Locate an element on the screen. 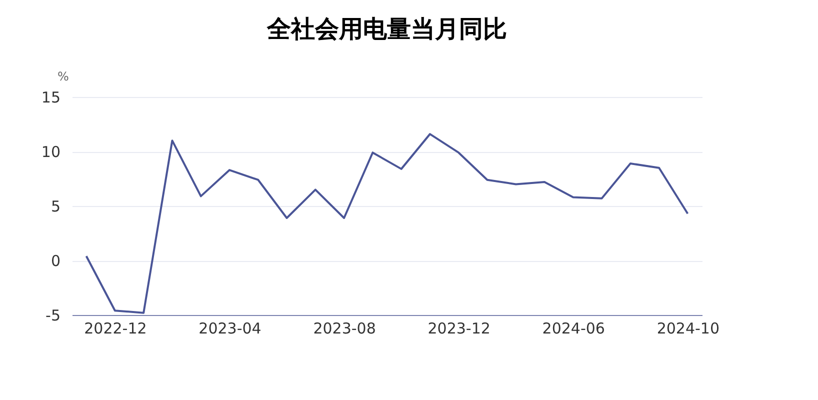 The image size is (818, 400). x-tick-label: 2024-06 is located at coordinates (573, 329).